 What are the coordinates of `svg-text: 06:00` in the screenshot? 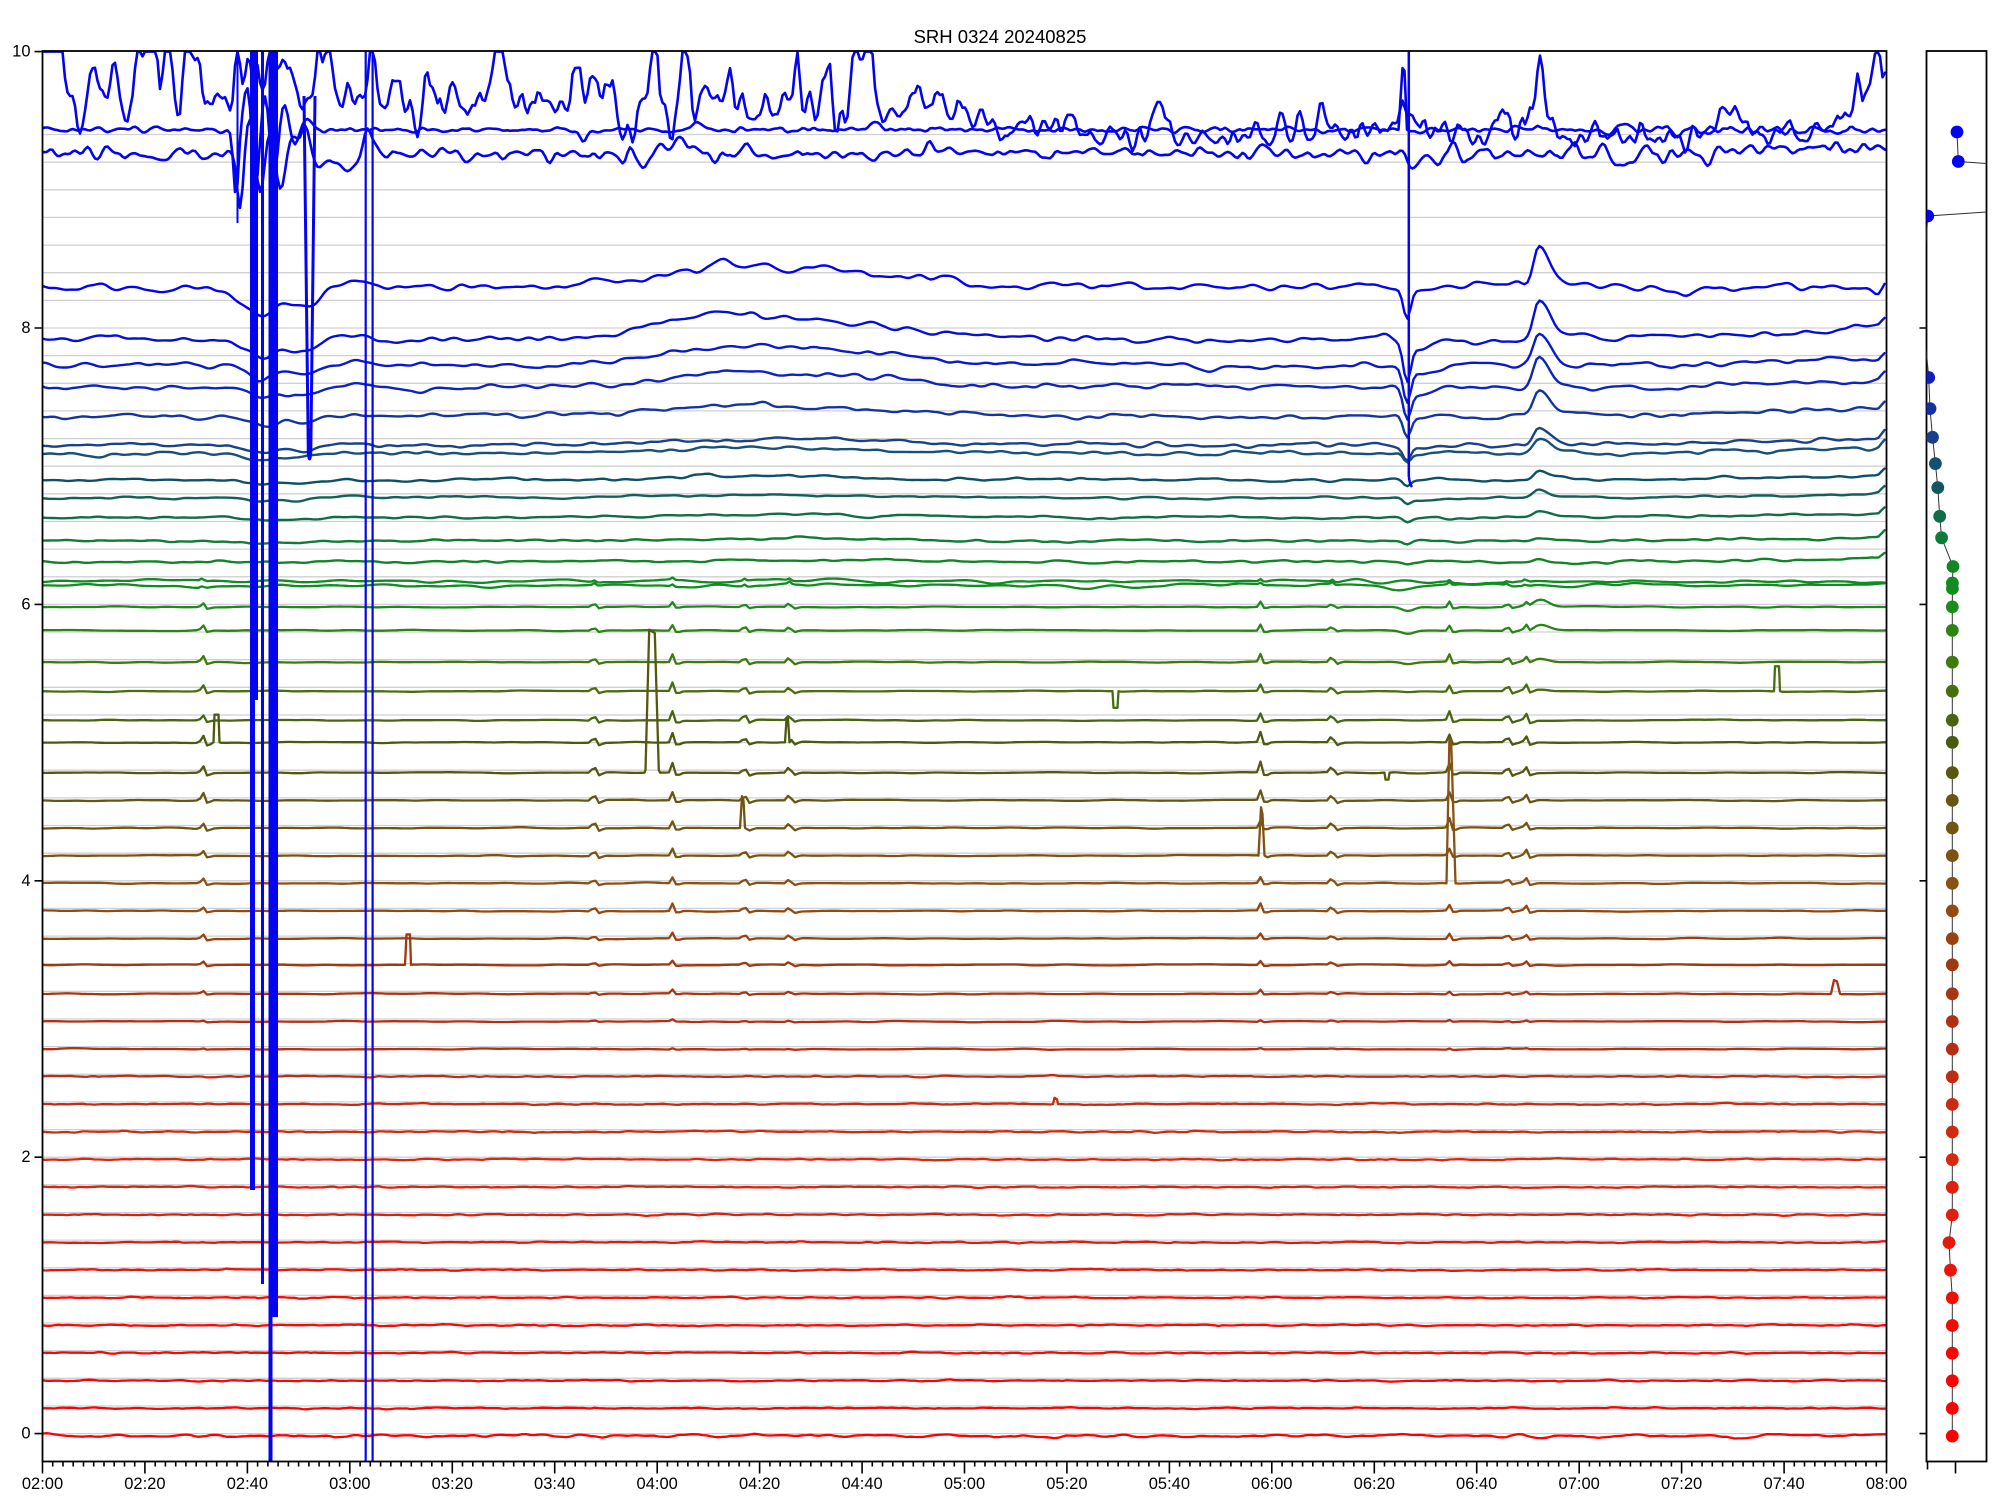 It's located at (1271, 1484).